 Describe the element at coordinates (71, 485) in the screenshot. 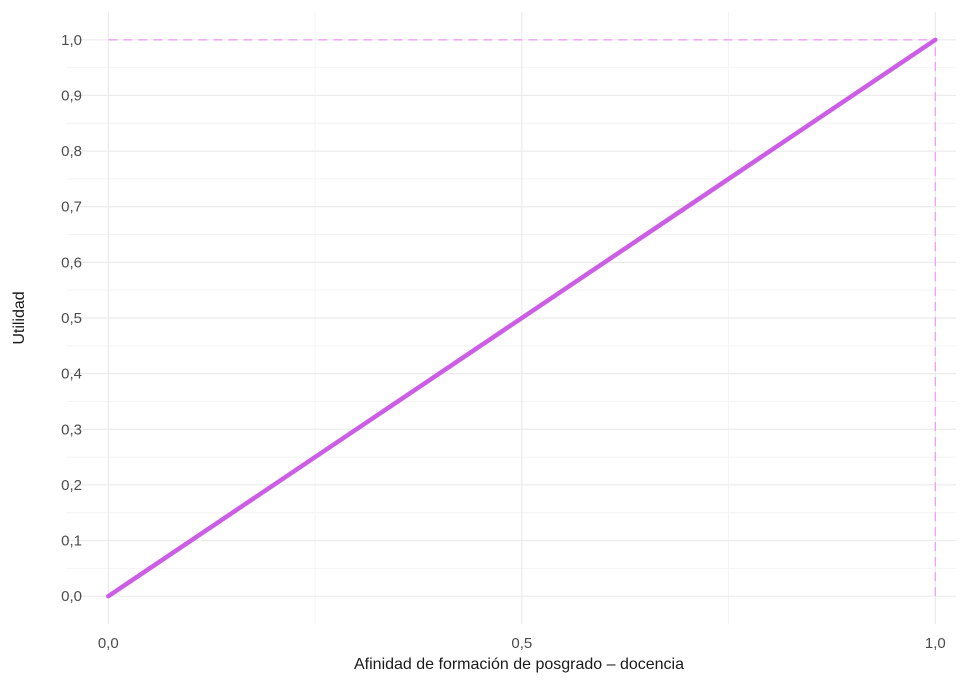

I see `y-tick-label: 0,2` at that location.